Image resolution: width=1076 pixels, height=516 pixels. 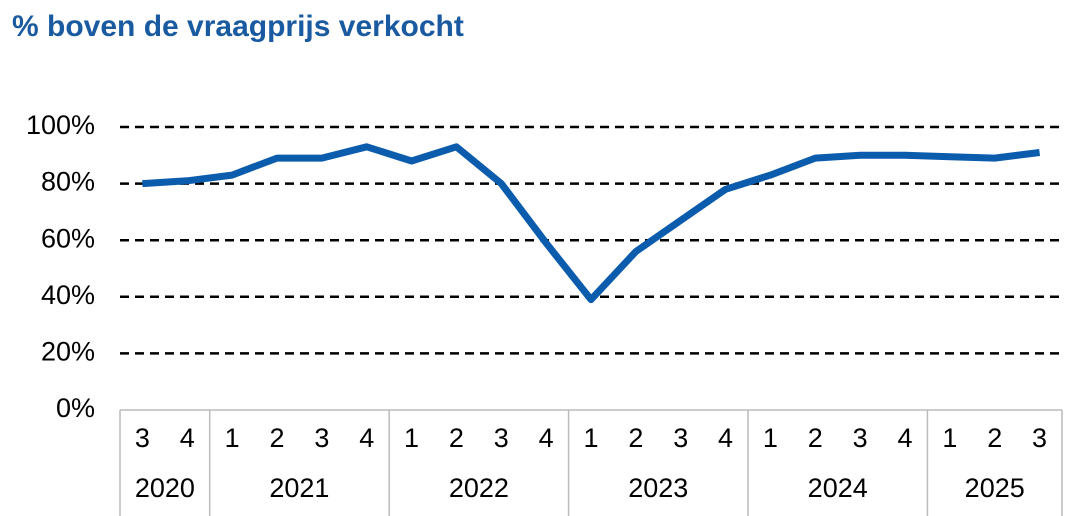 I want to click on chart-title: % boven de vraagprijs verkocht, so click(x=238, y=26).